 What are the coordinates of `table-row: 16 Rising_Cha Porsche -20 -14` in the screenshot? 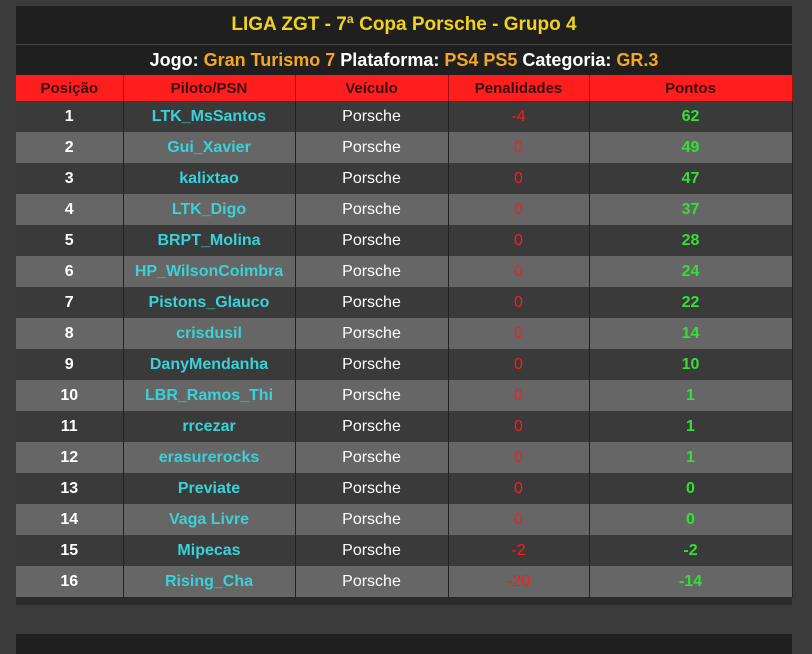 It's located at (404, 581).